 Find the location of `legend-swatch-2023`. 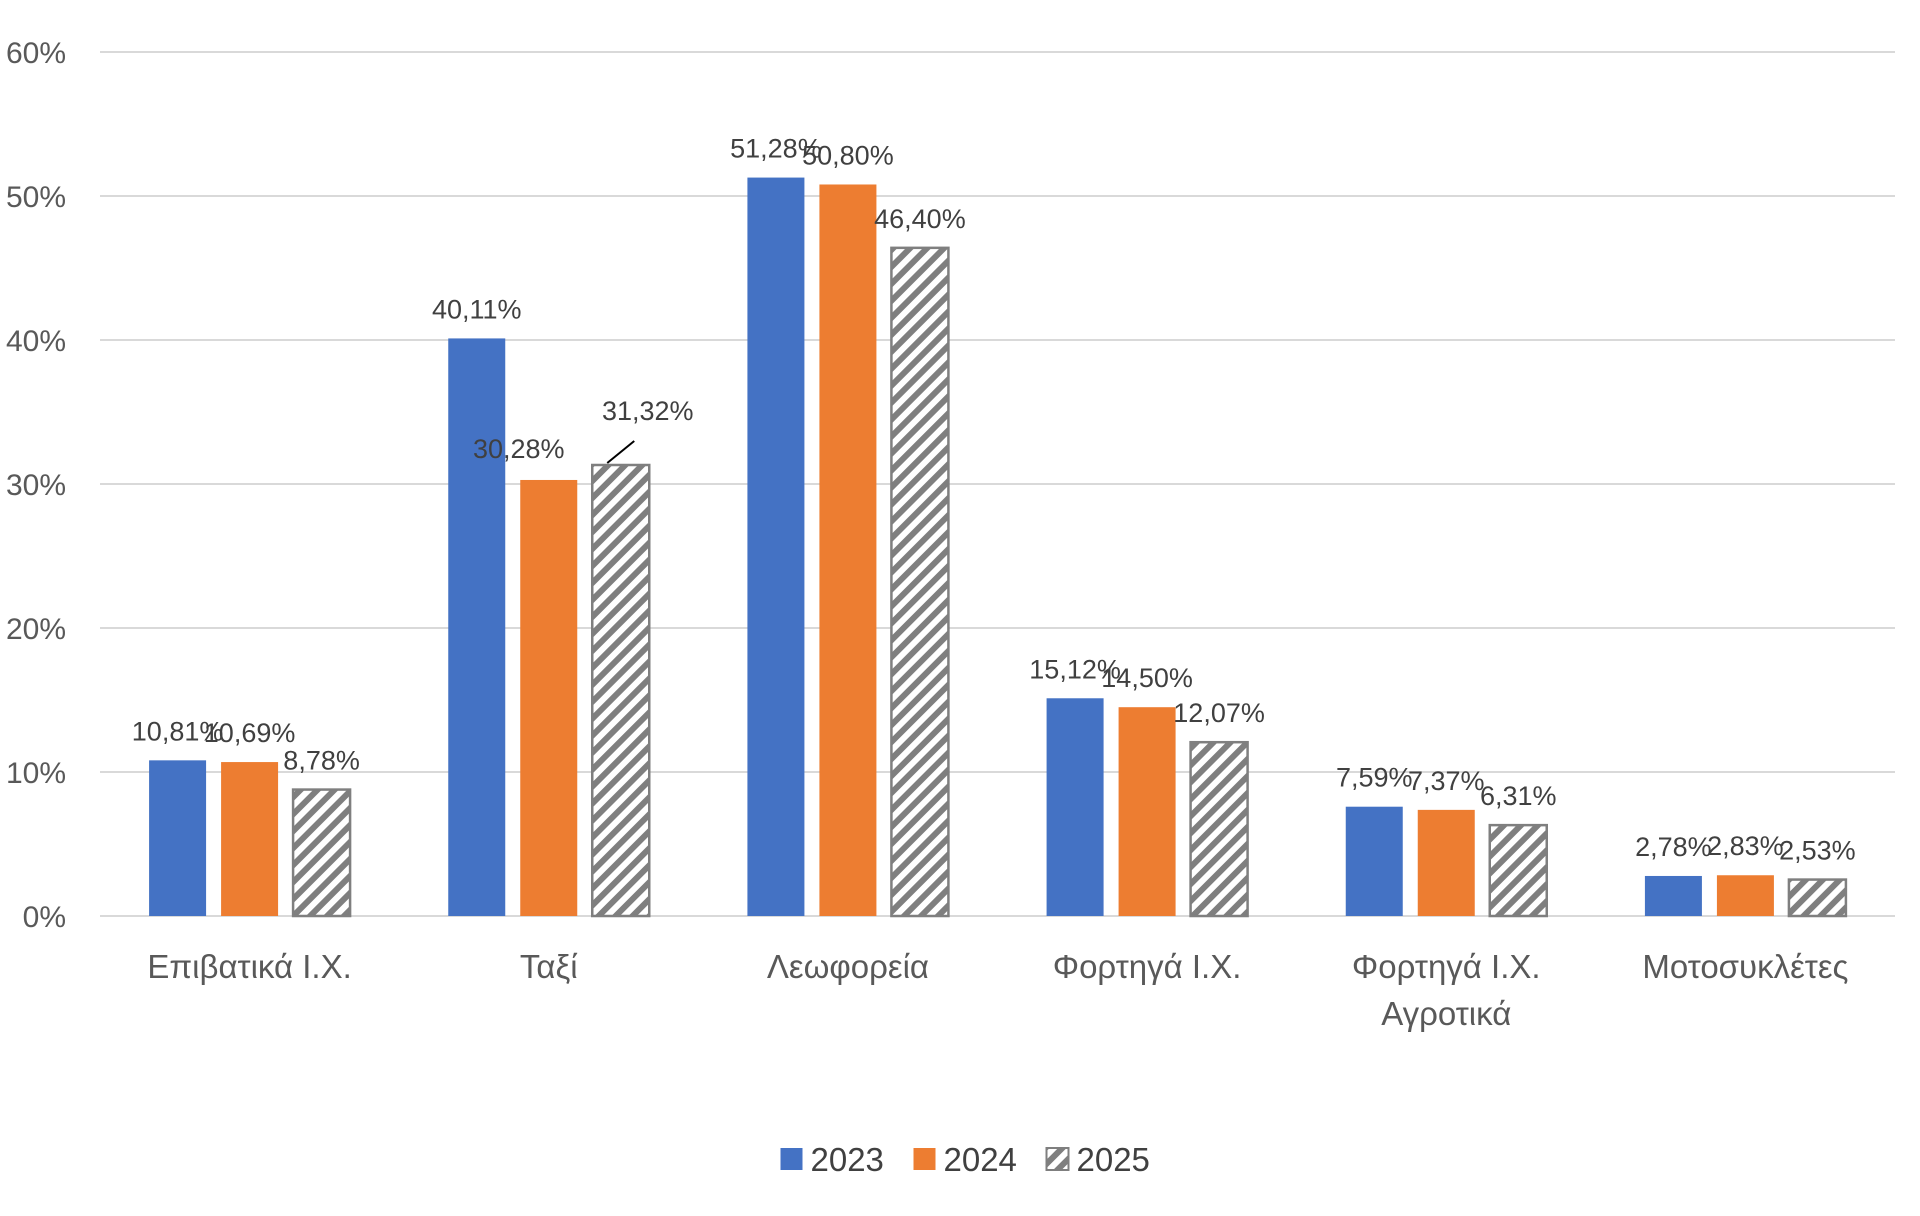

legend-swatch-2023 is located at coordinates (791, 1159).